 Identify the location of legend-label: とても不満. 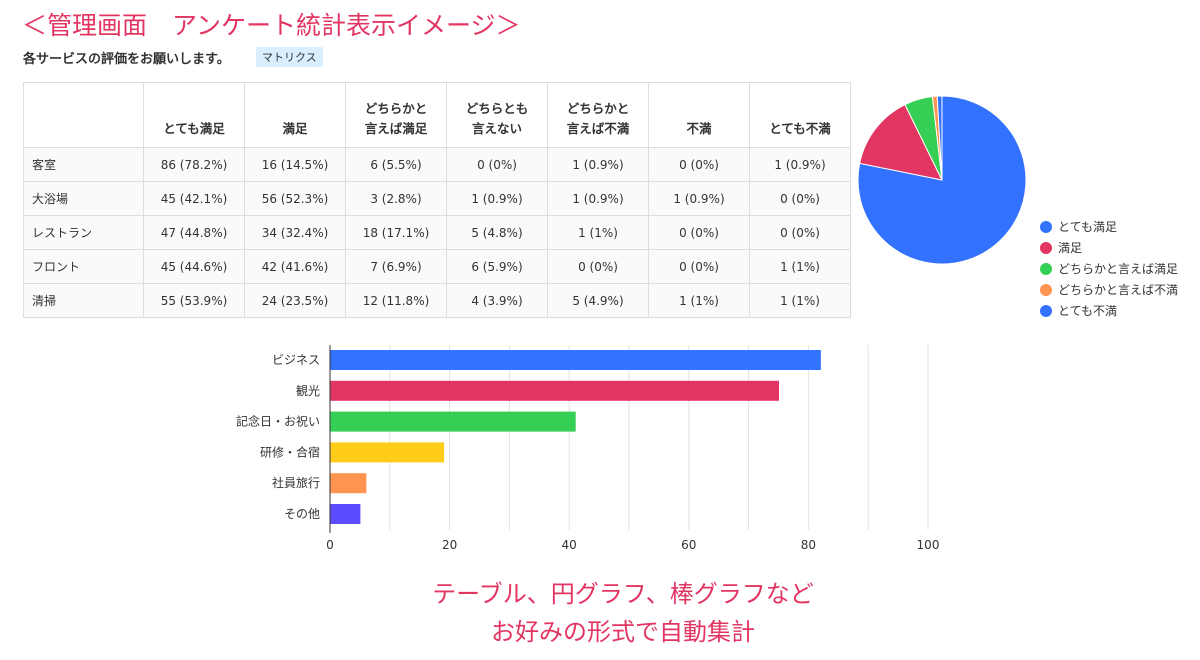
(1088, 311).